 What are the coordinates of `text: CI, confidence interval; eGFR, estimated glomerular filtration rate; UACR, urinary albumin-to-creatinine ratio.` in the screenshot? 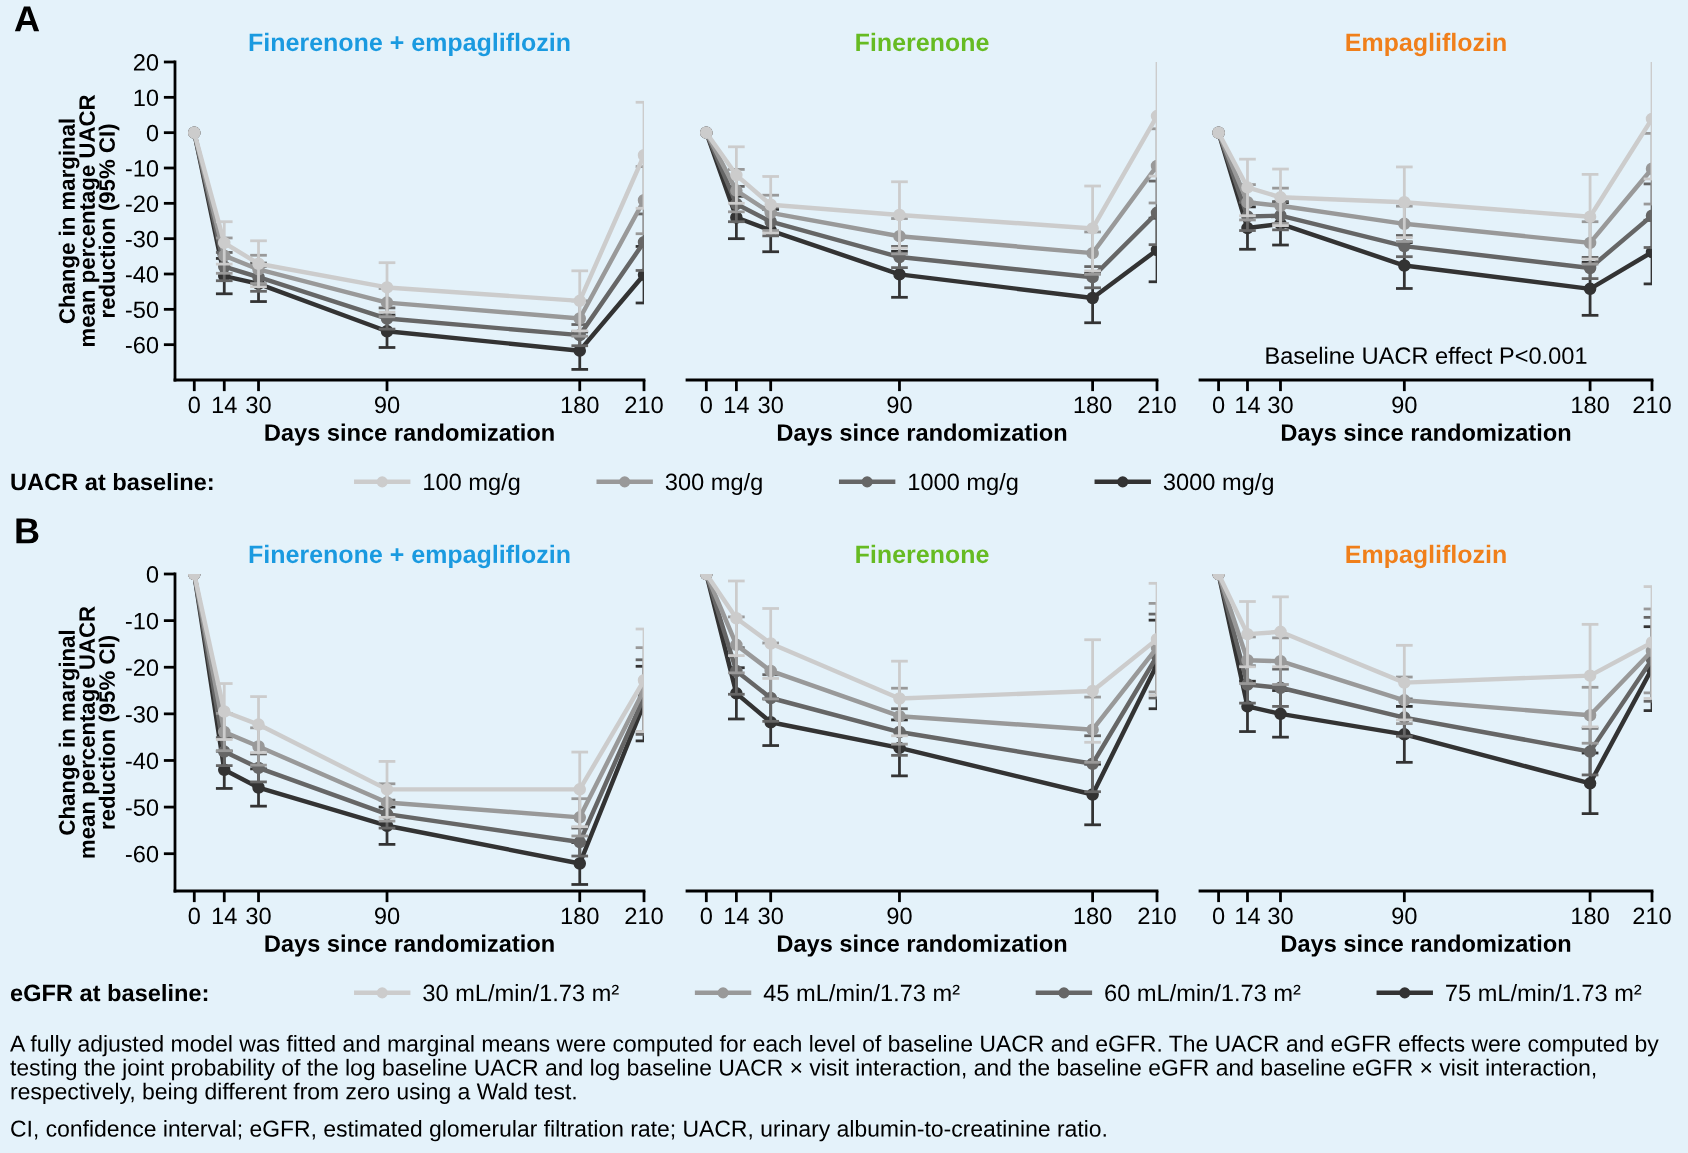 It's located at (558, 1131).